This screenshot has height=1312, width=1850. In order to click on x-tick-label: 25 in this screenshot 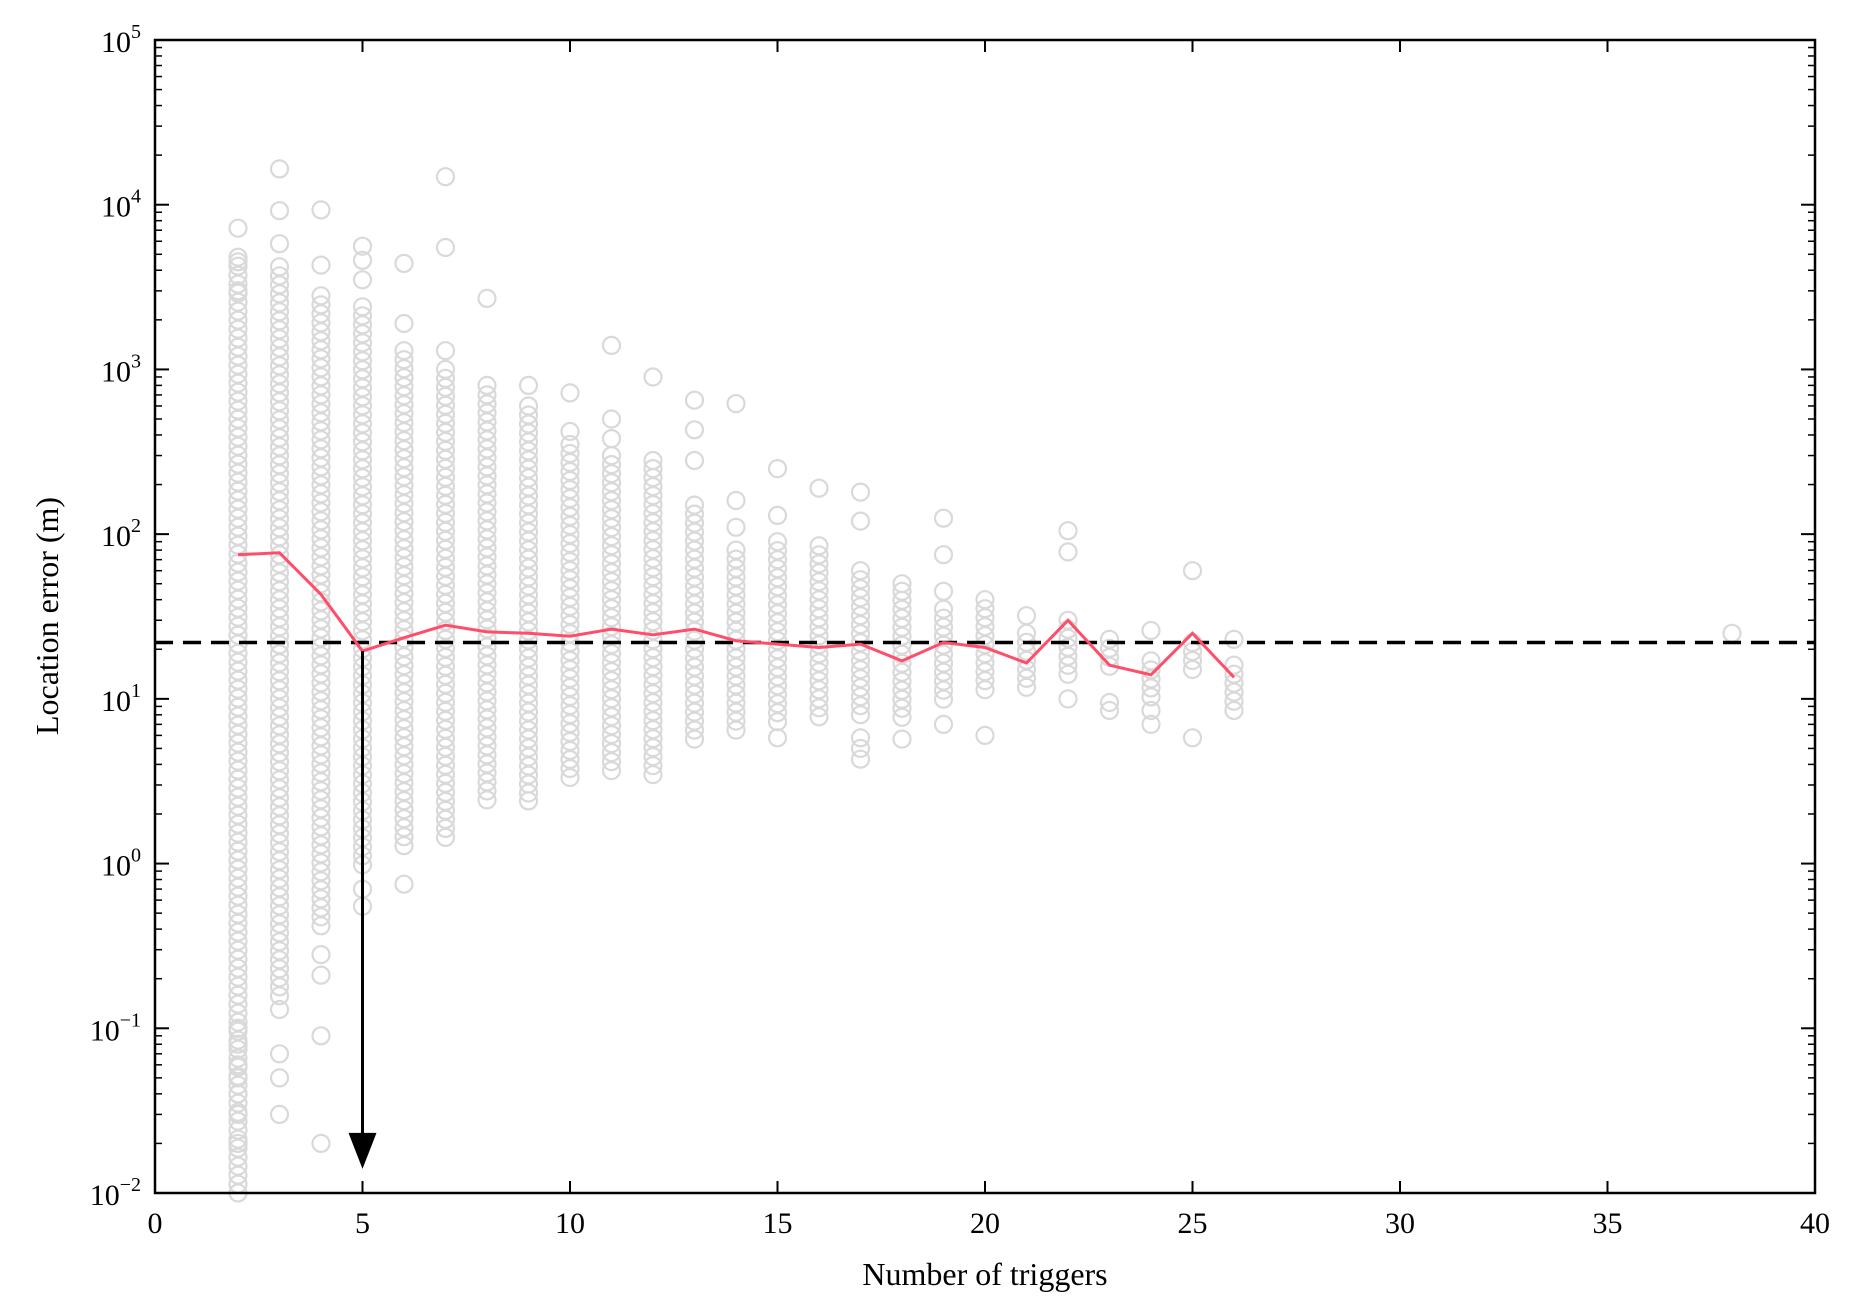, I will do `click(1193, 1223)`.